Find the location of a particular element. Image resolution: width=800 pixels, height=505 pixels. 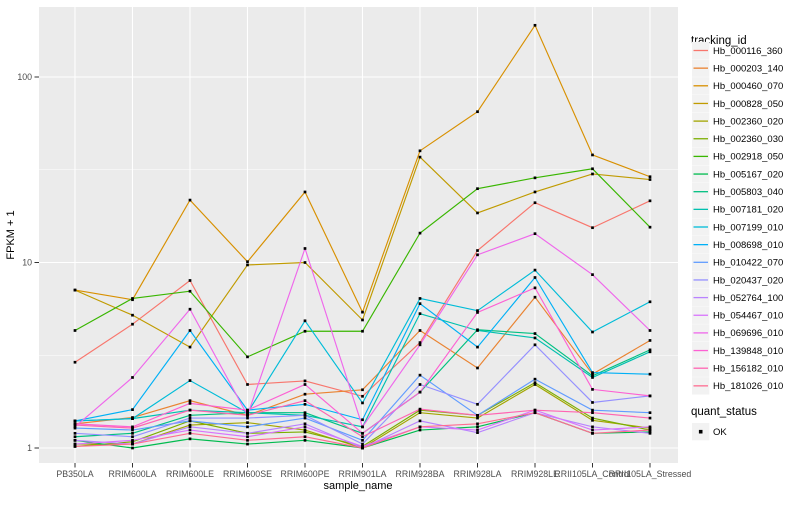

legend-item-label: Hb_139848_010 is located at coordinates (748, 351).